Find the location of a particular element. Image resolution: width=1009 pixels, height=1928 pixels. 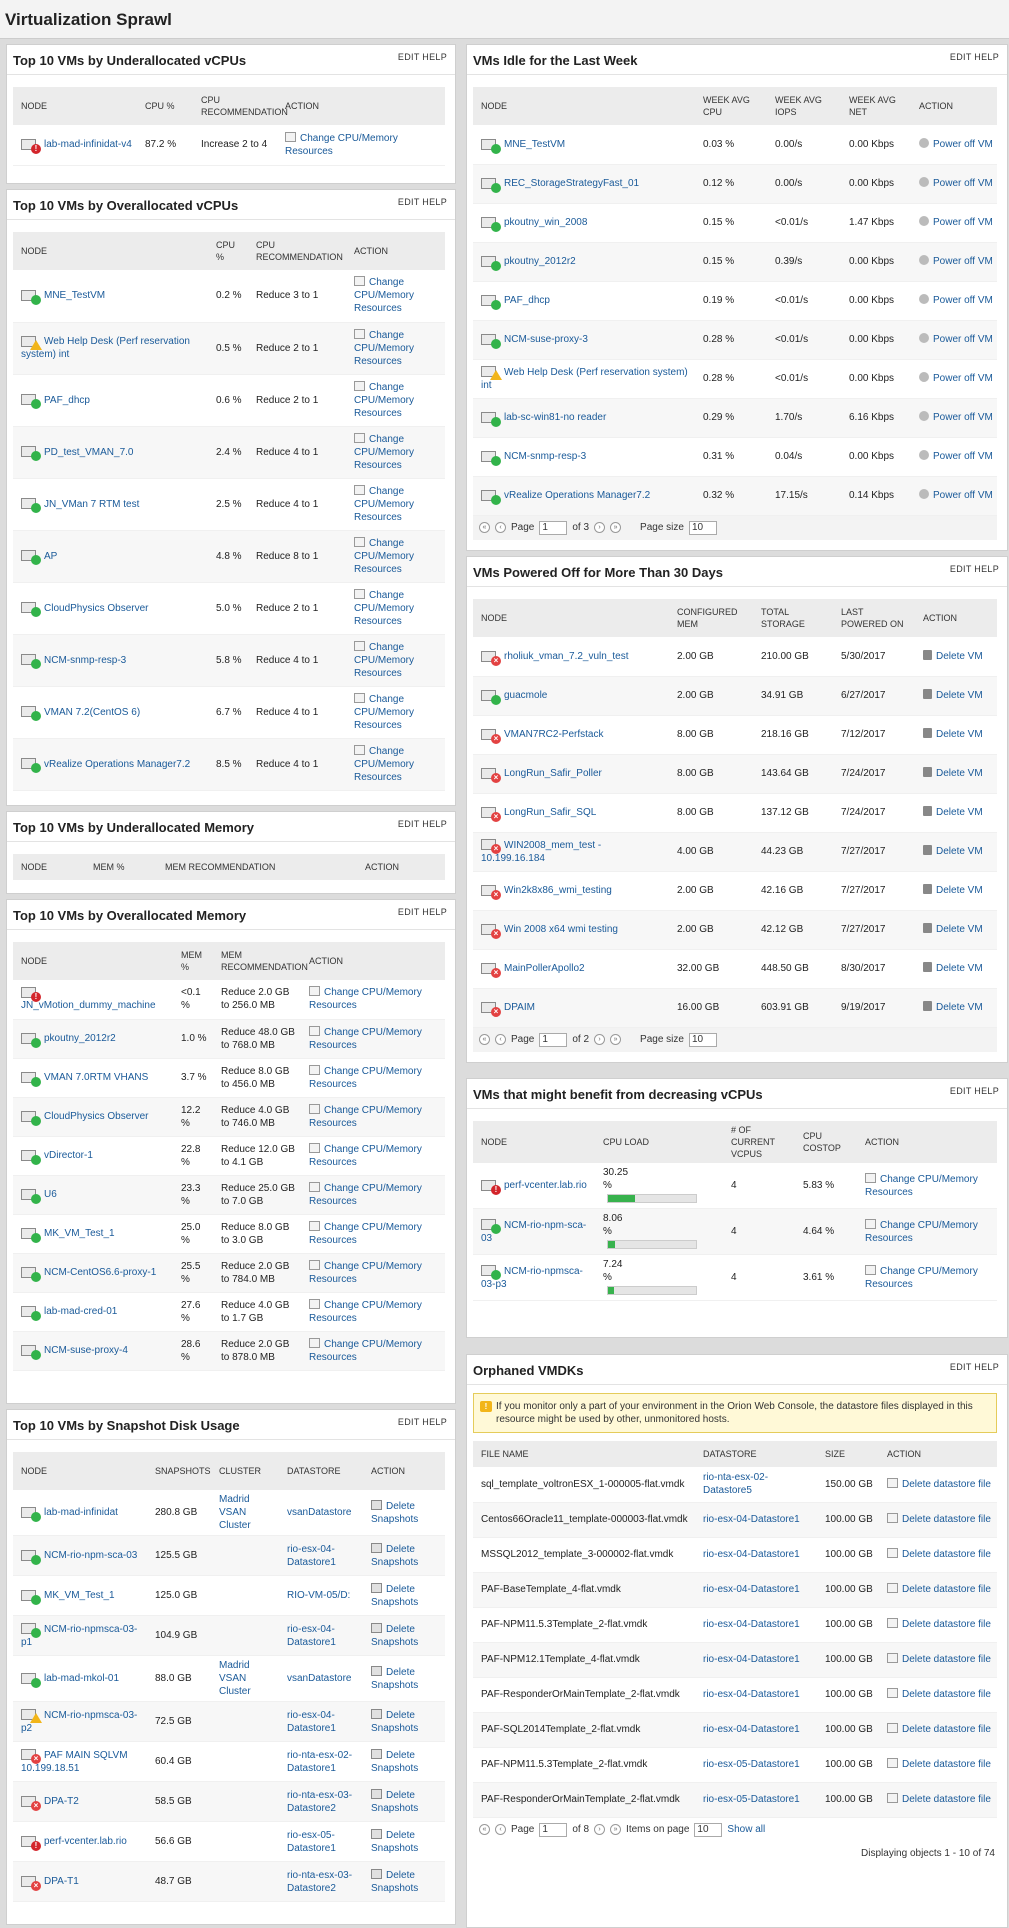

cluster-link: Madrid VSAN Cluster is located at coordinates (235, 1512).